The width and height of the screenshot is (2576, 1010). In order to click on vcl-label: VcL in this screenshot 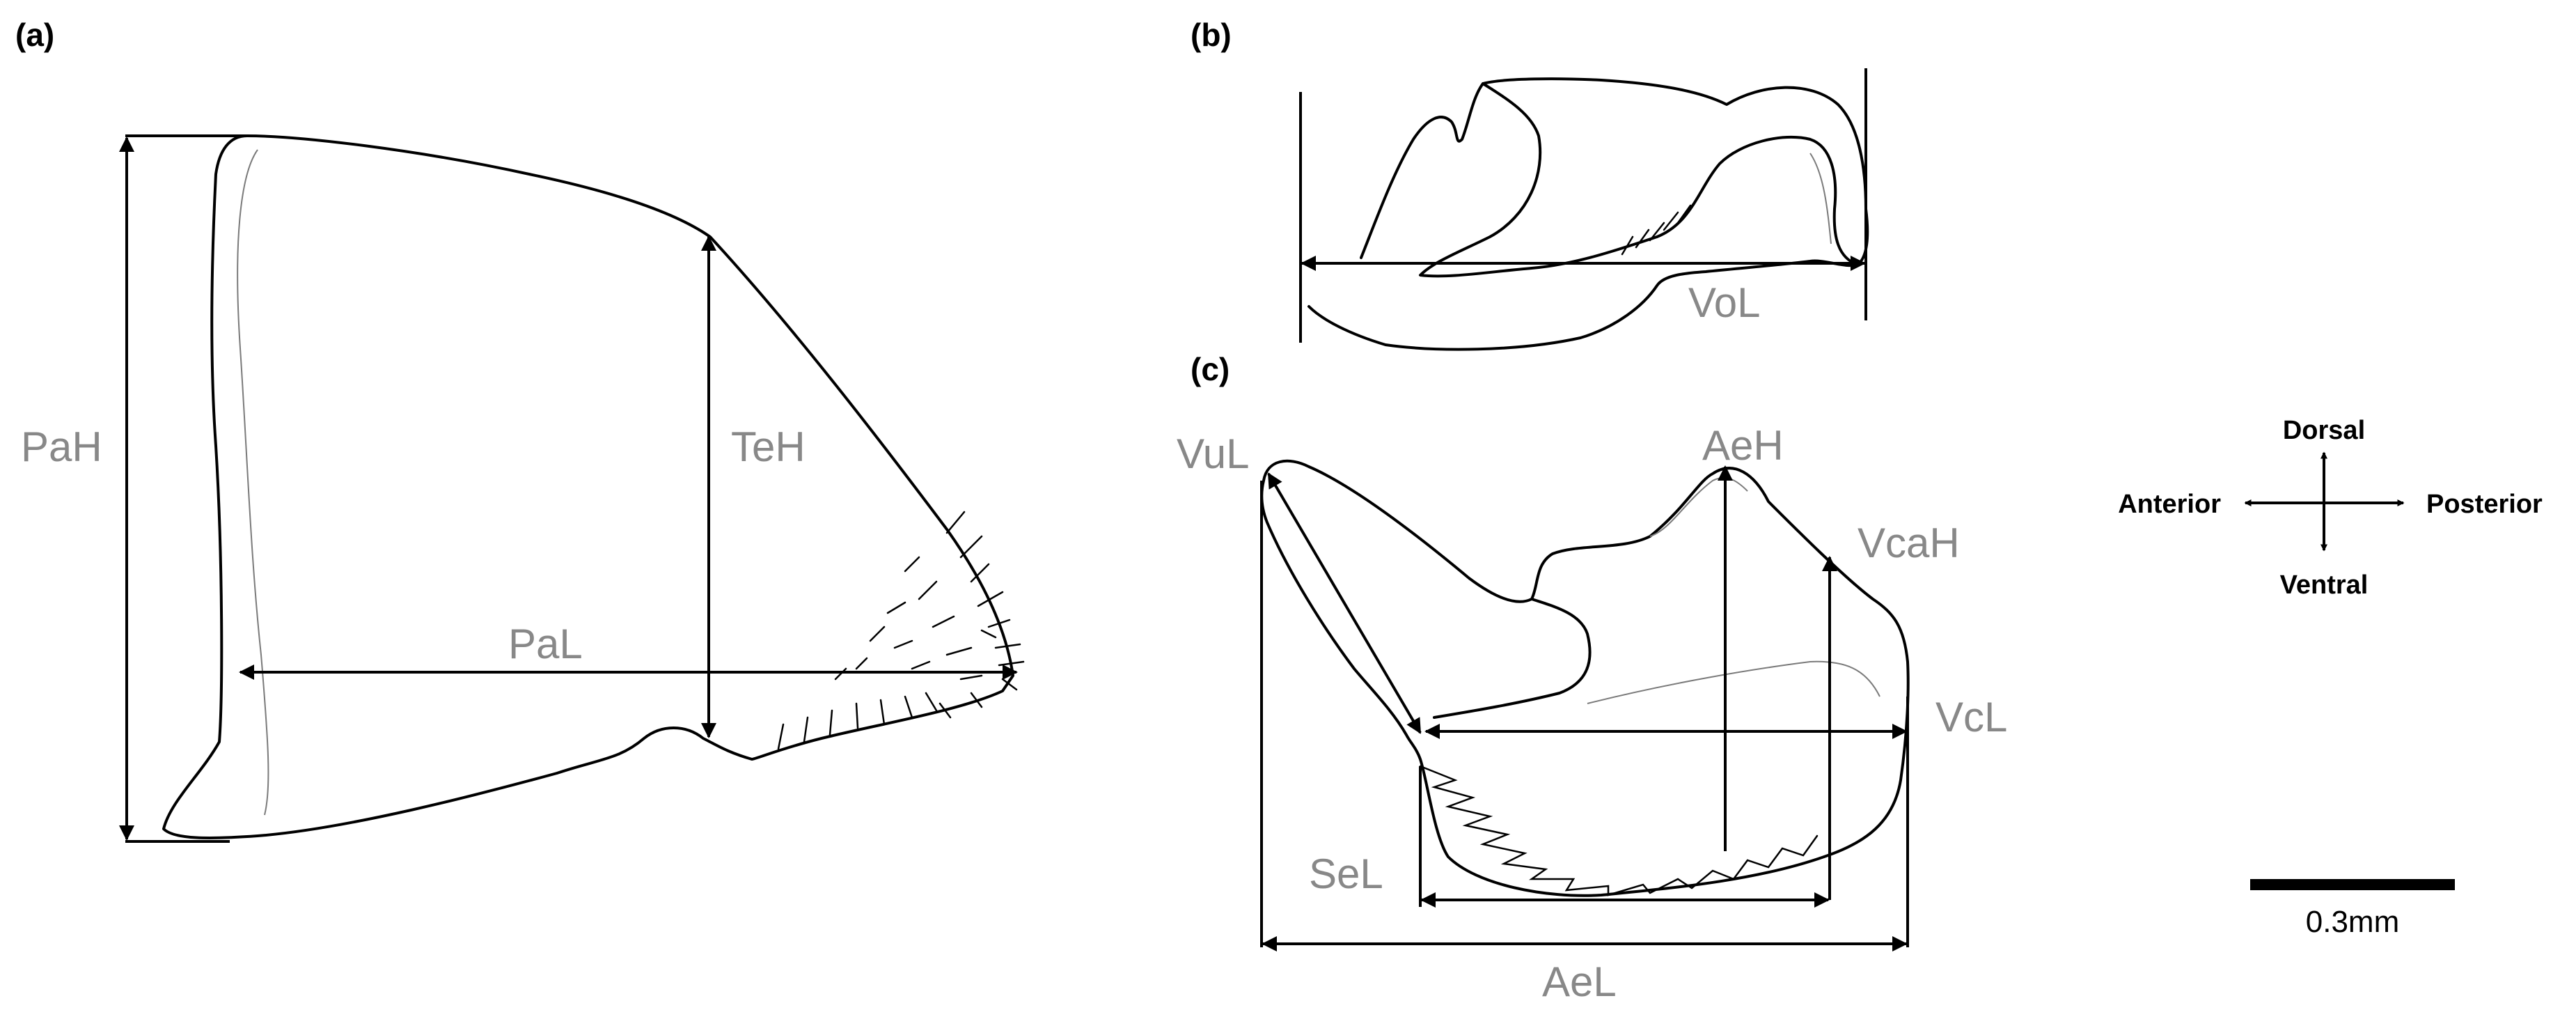, I will do `click(1971, 717)`.